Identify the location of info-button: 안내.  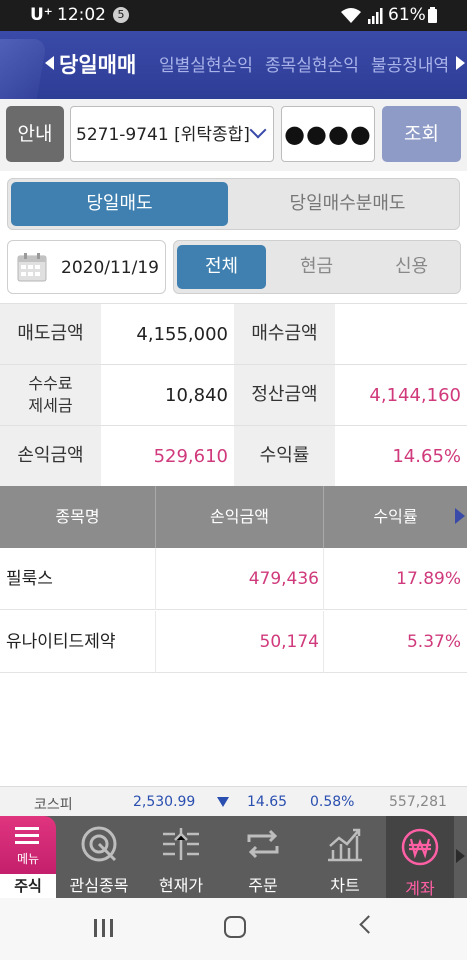
(35, 134).